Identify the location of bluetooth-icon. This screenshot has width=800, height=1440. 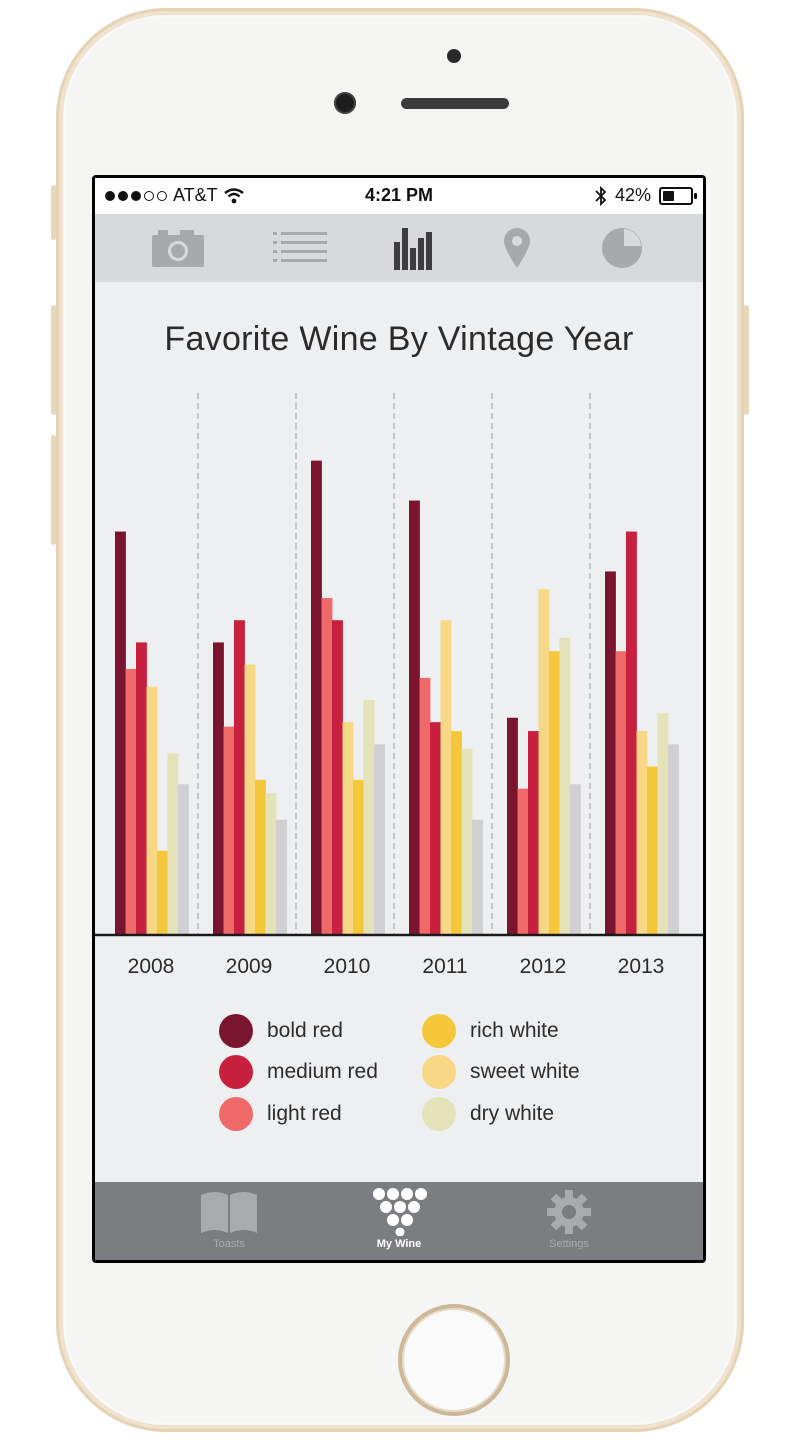
(601, 195).